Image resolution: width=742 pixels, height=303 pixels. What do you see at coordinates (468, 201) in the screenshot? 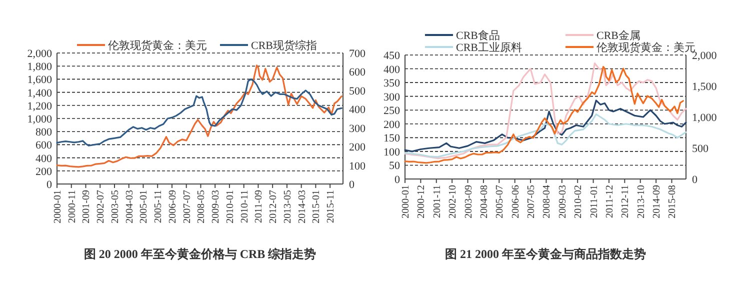
I see `x-tick-label: 2003-09` at bounding box center [468, 201].